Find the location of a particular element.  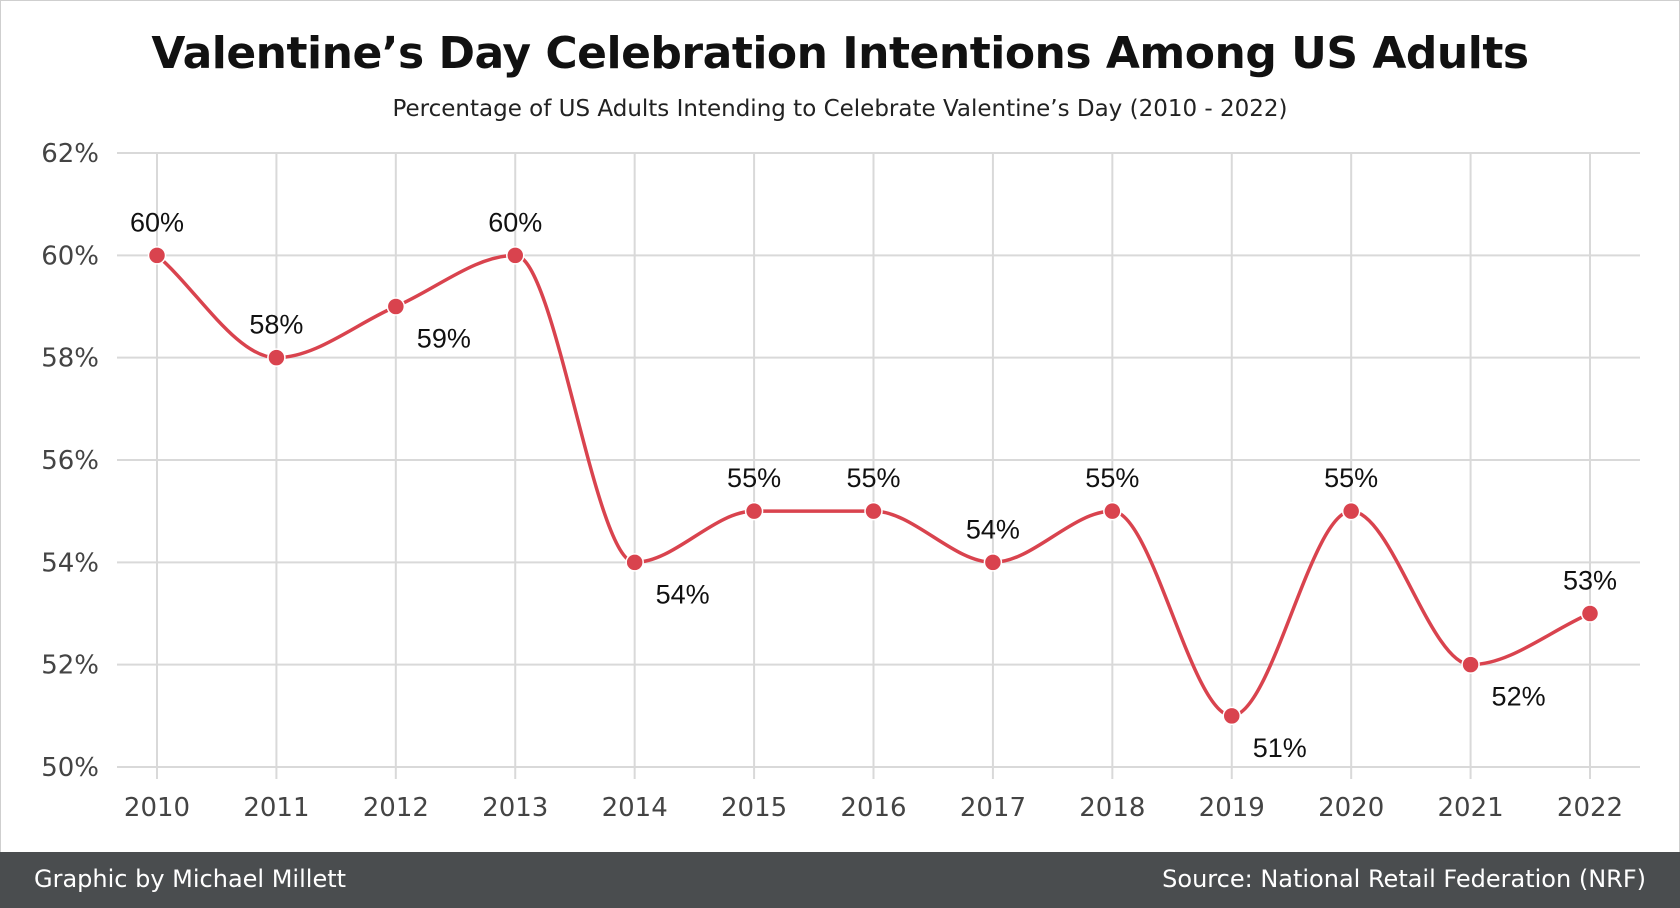

x-tick-label: 2014 is located at coordinates (635, 808).